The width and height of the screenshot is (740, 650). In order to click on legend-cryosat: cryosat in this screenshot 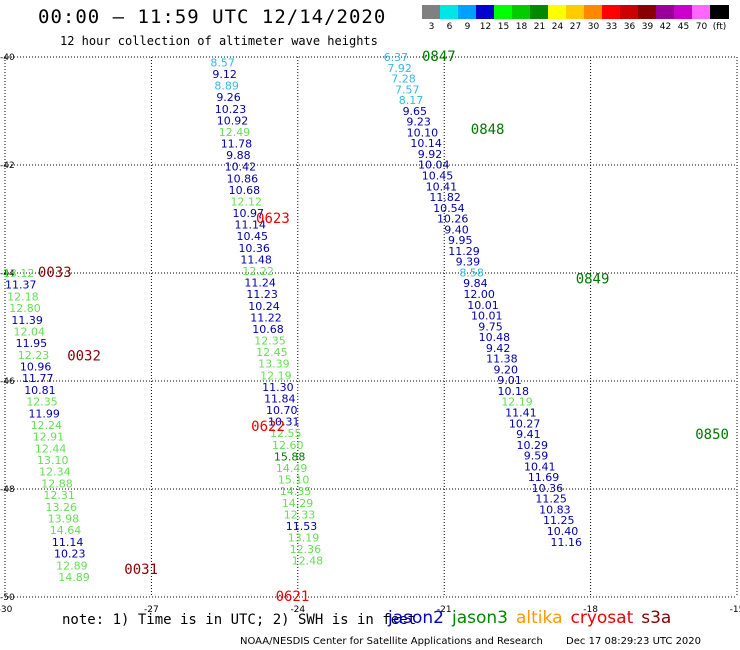, I will do `click(602, 618)`.